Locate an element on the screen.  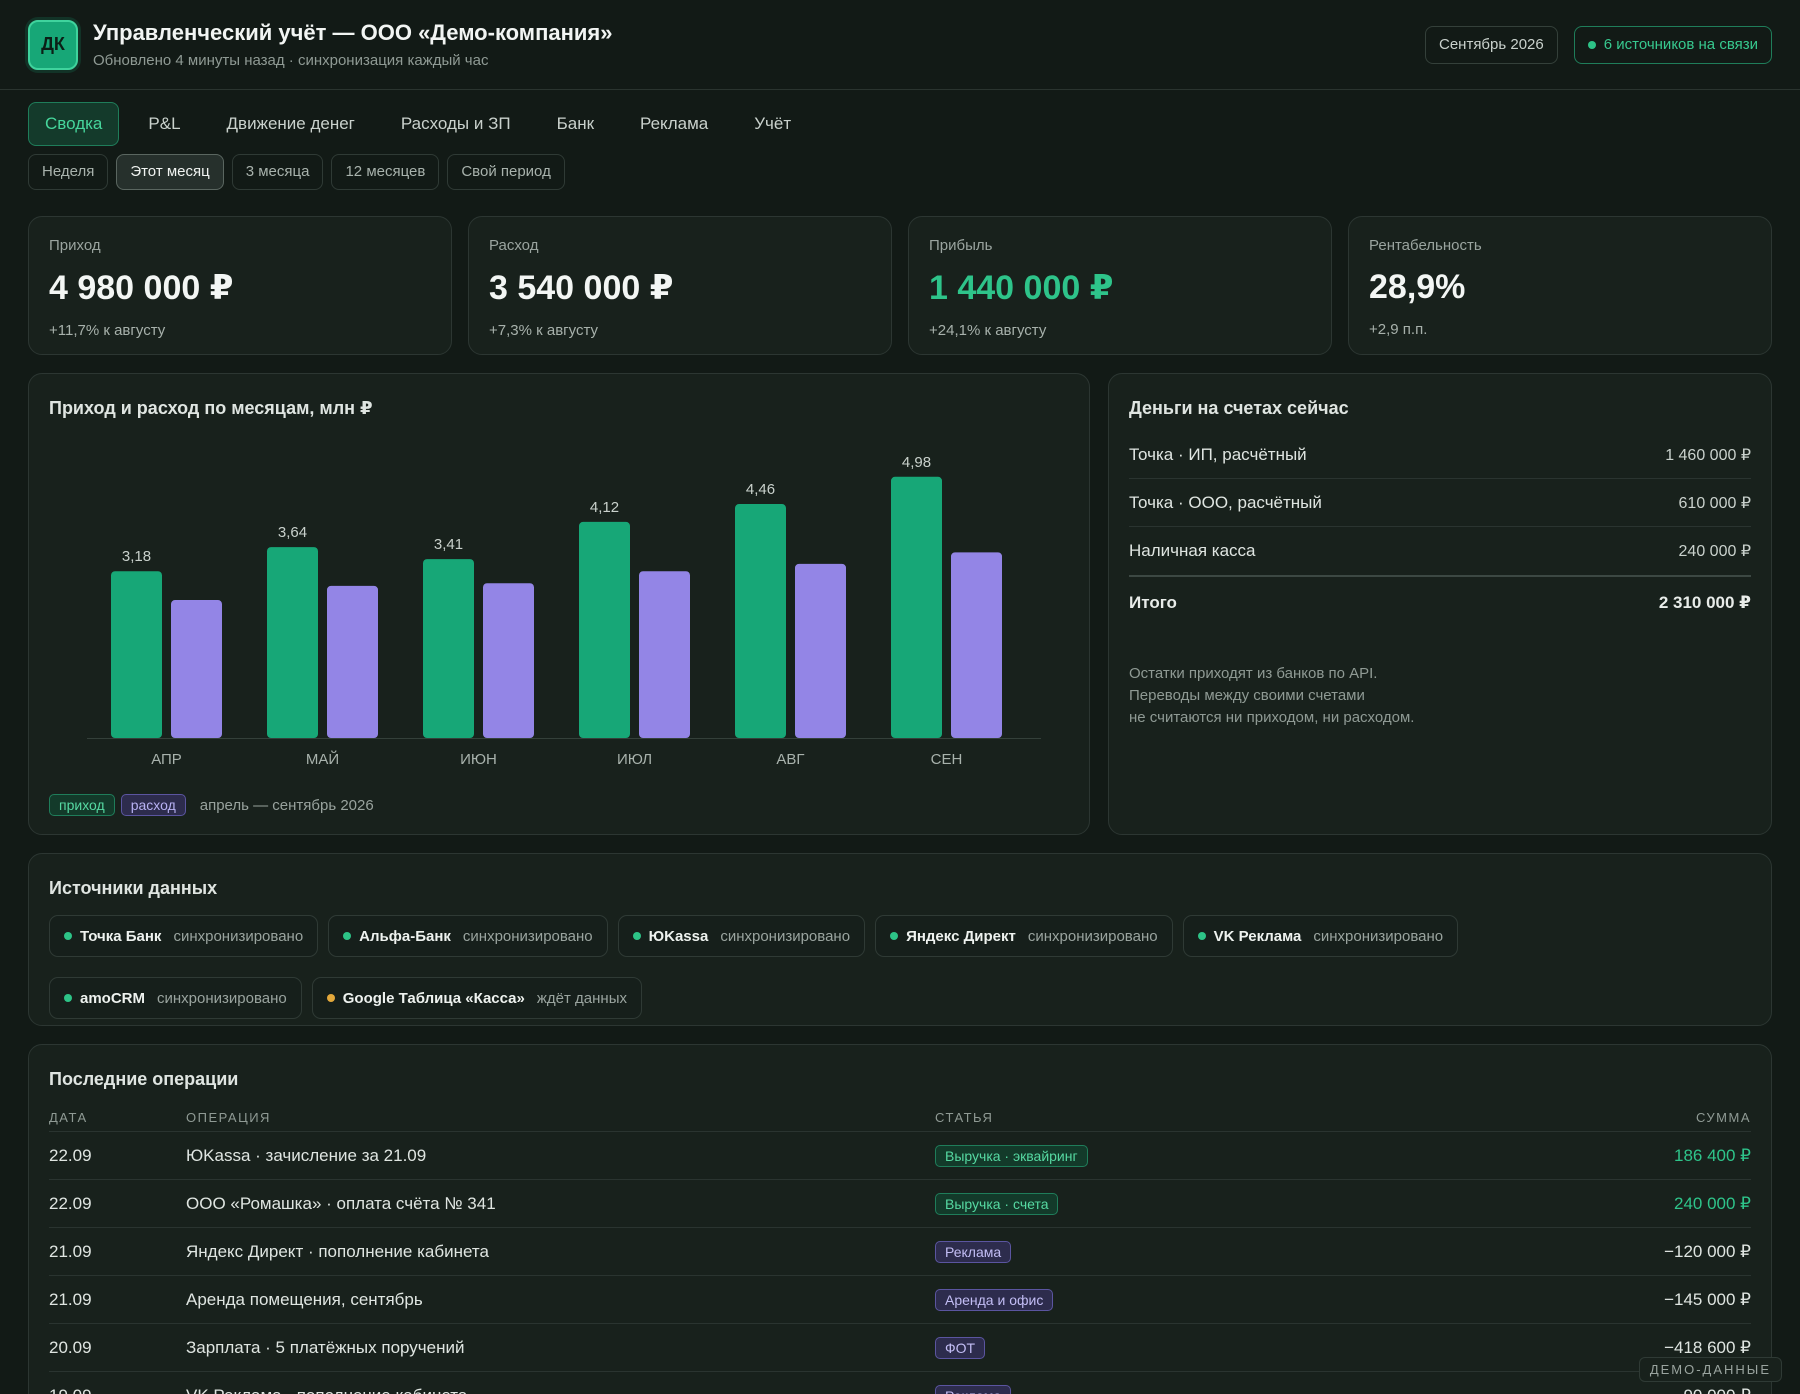
op-amount: −120 000 ₽ is located at coordinates (1707, 1251).